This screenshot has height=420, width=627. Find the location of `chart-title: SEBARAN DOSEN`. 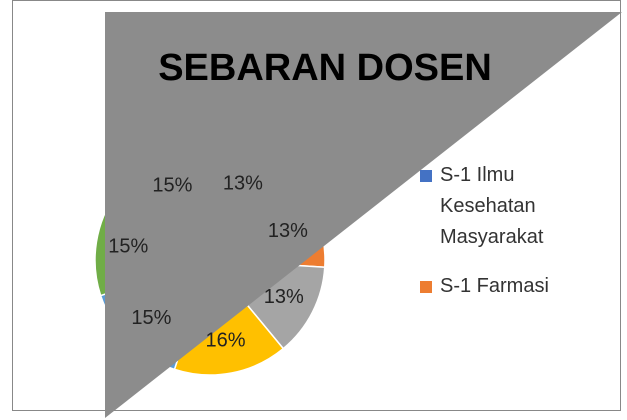

chart-title: SEBARAN DOSEN is located at coordinates (325, 68).